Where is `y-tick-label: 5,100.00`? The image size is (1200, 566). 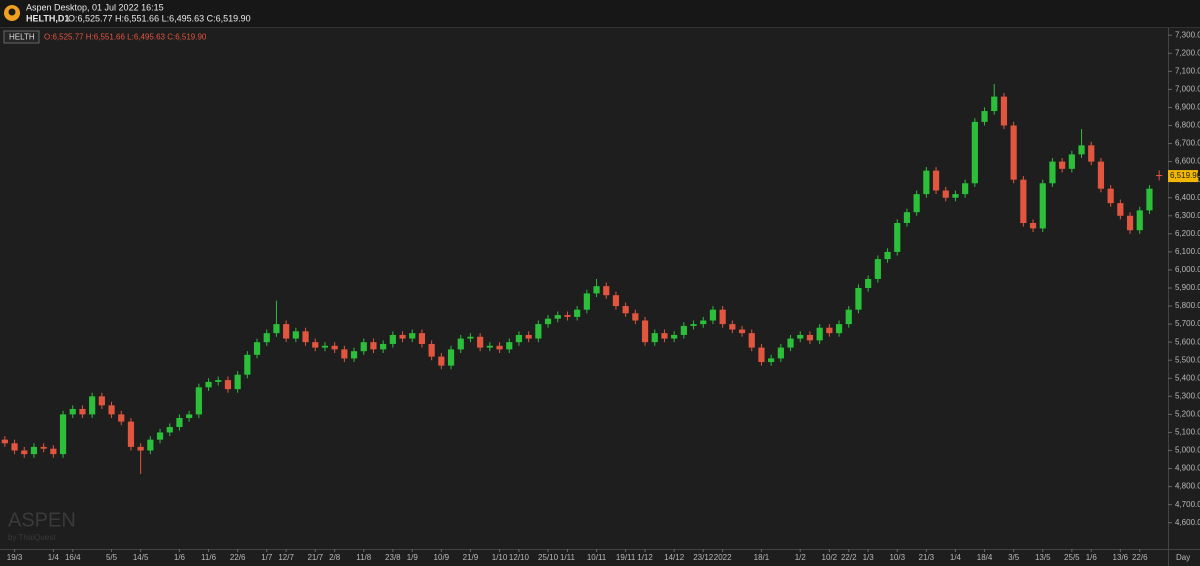
y-tick-label: 5,100.00 is located at coordinates (1187, 432).